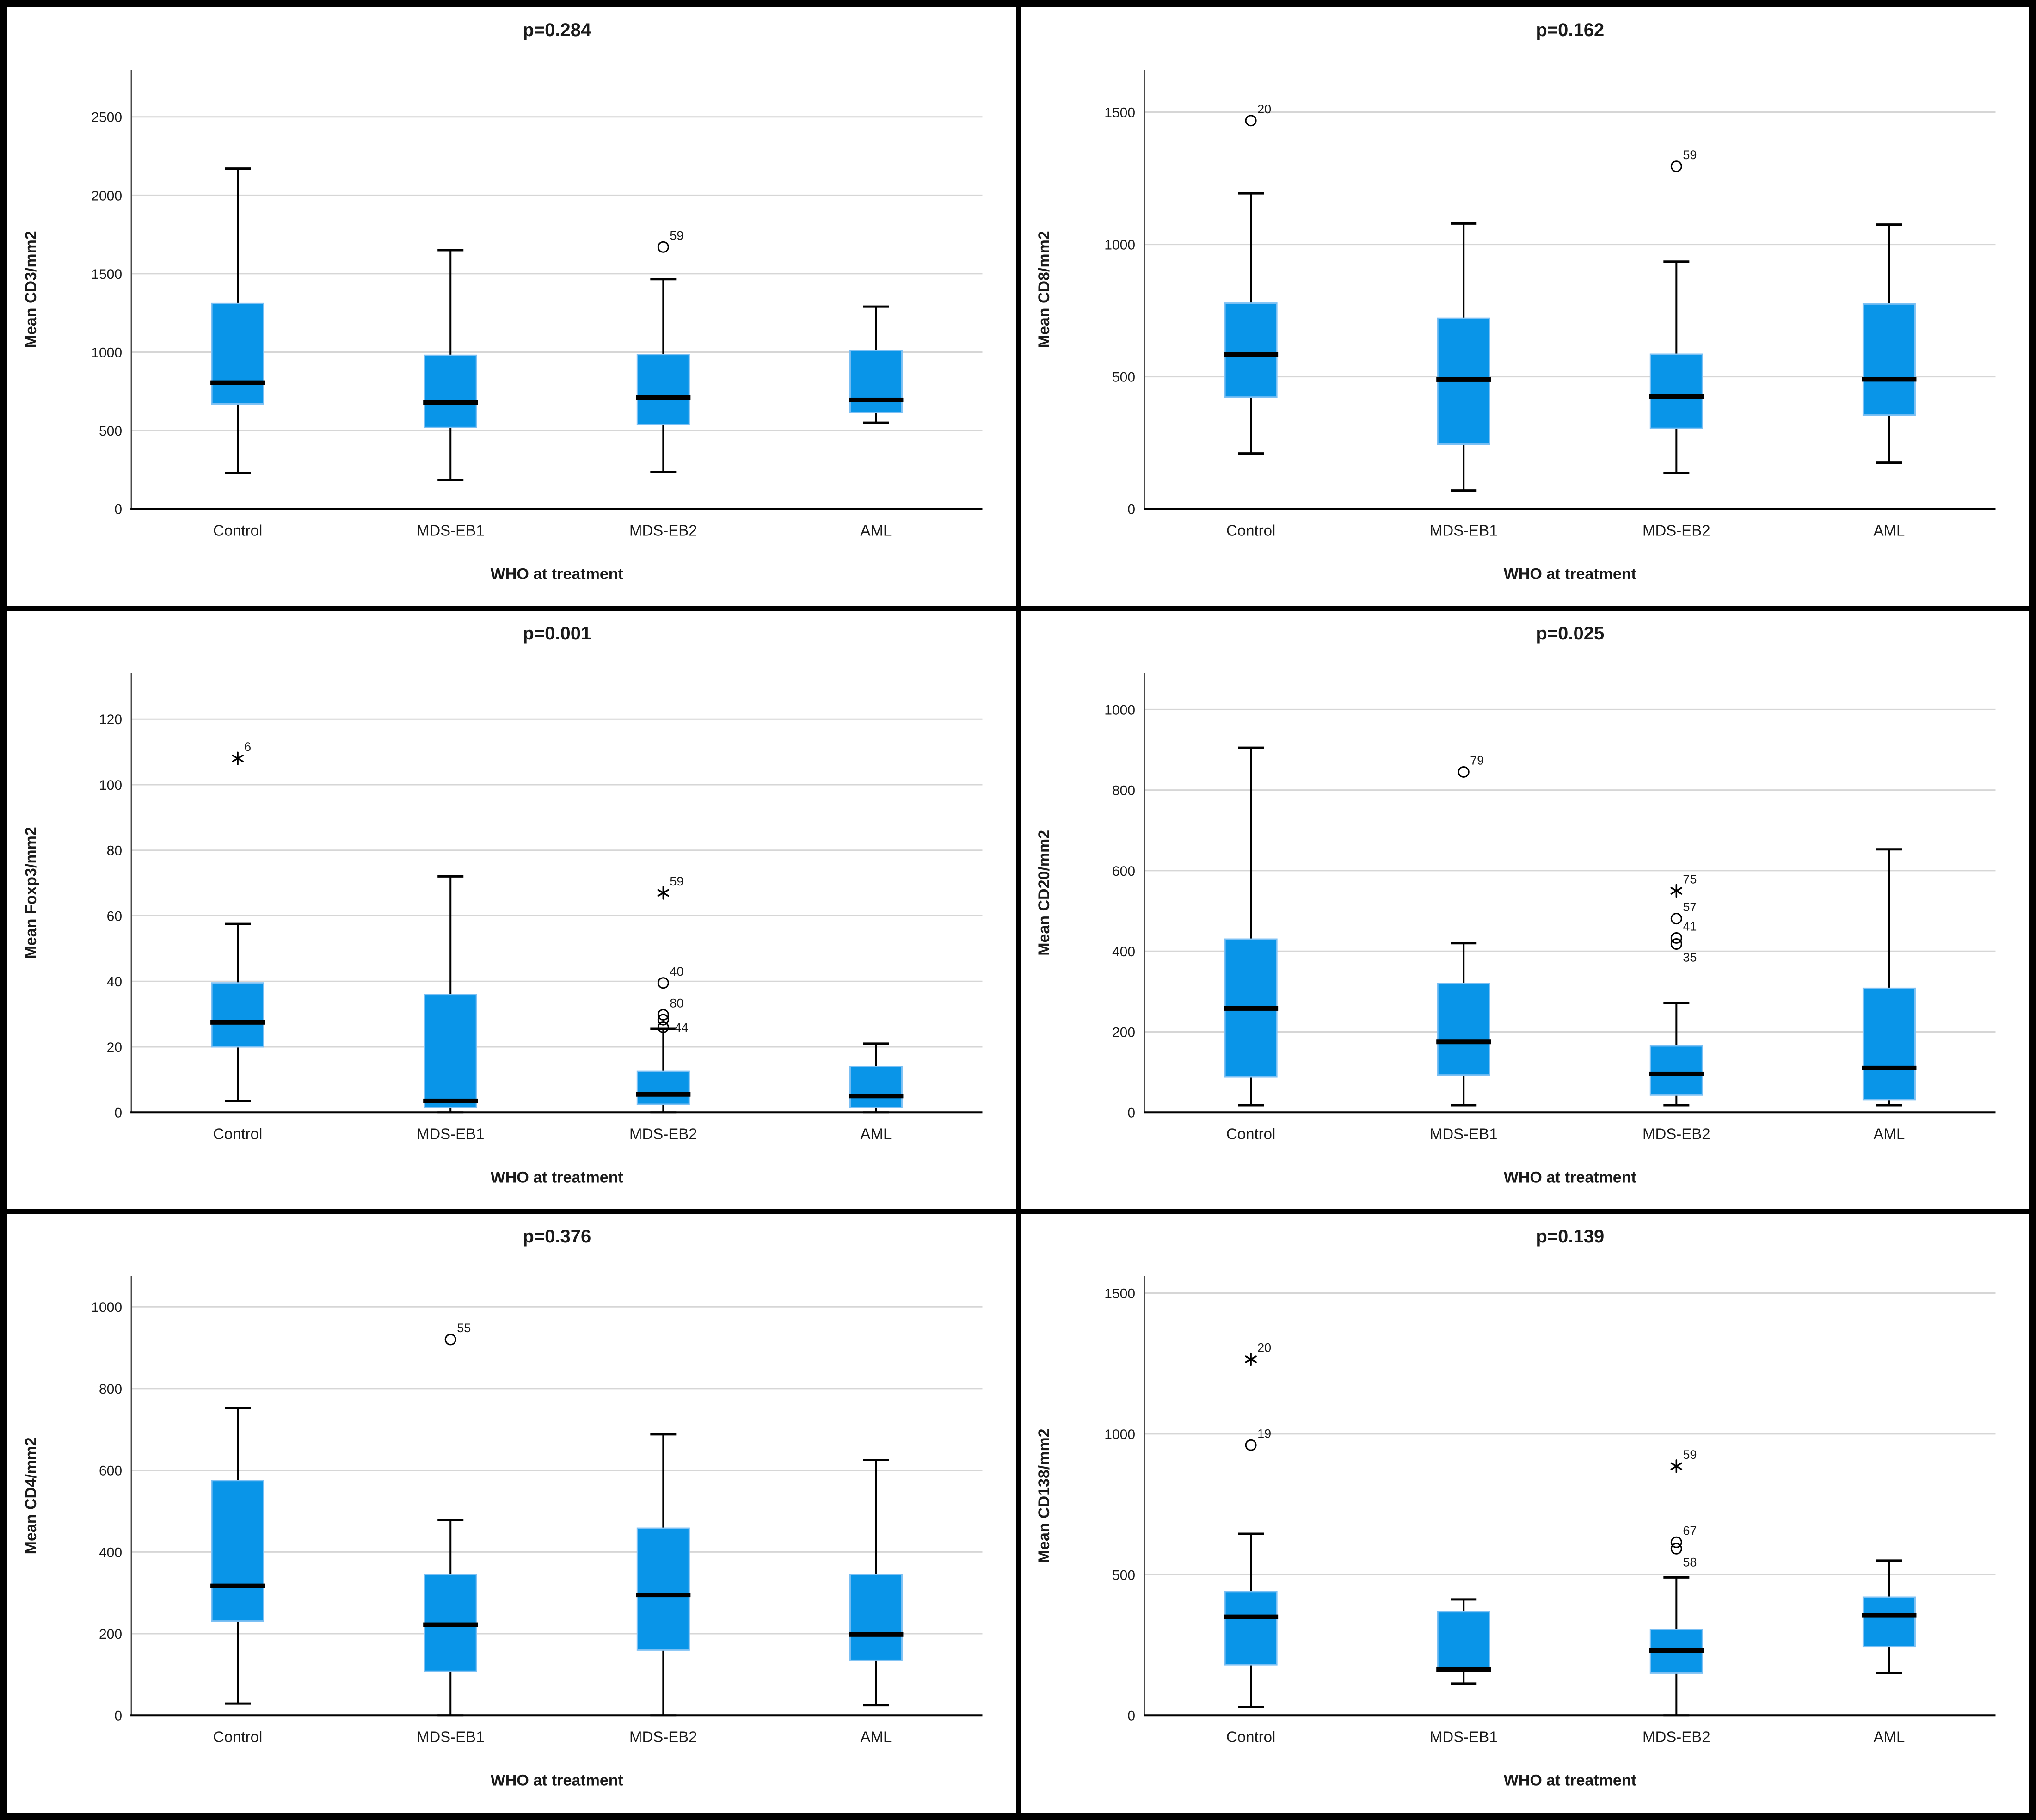  What do you see at coordinates (1690, 1562) in the screenshot?
I see `outlier-case-label: 58` at bounding box center [1690, 1562].